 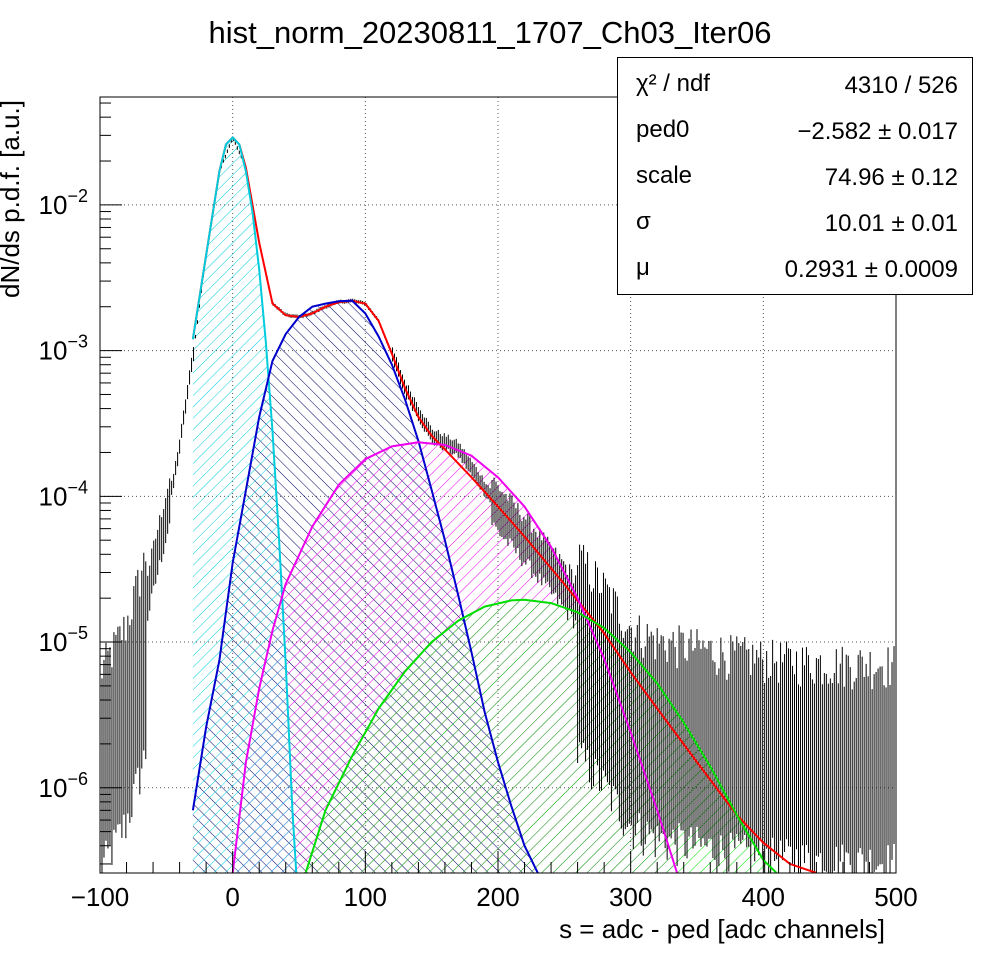 What do you see at coordinates (795, 131) in the screenshot?
I see `stats-row: ped0 −2.582 ± 0.017` at bounding box center [795, 131].